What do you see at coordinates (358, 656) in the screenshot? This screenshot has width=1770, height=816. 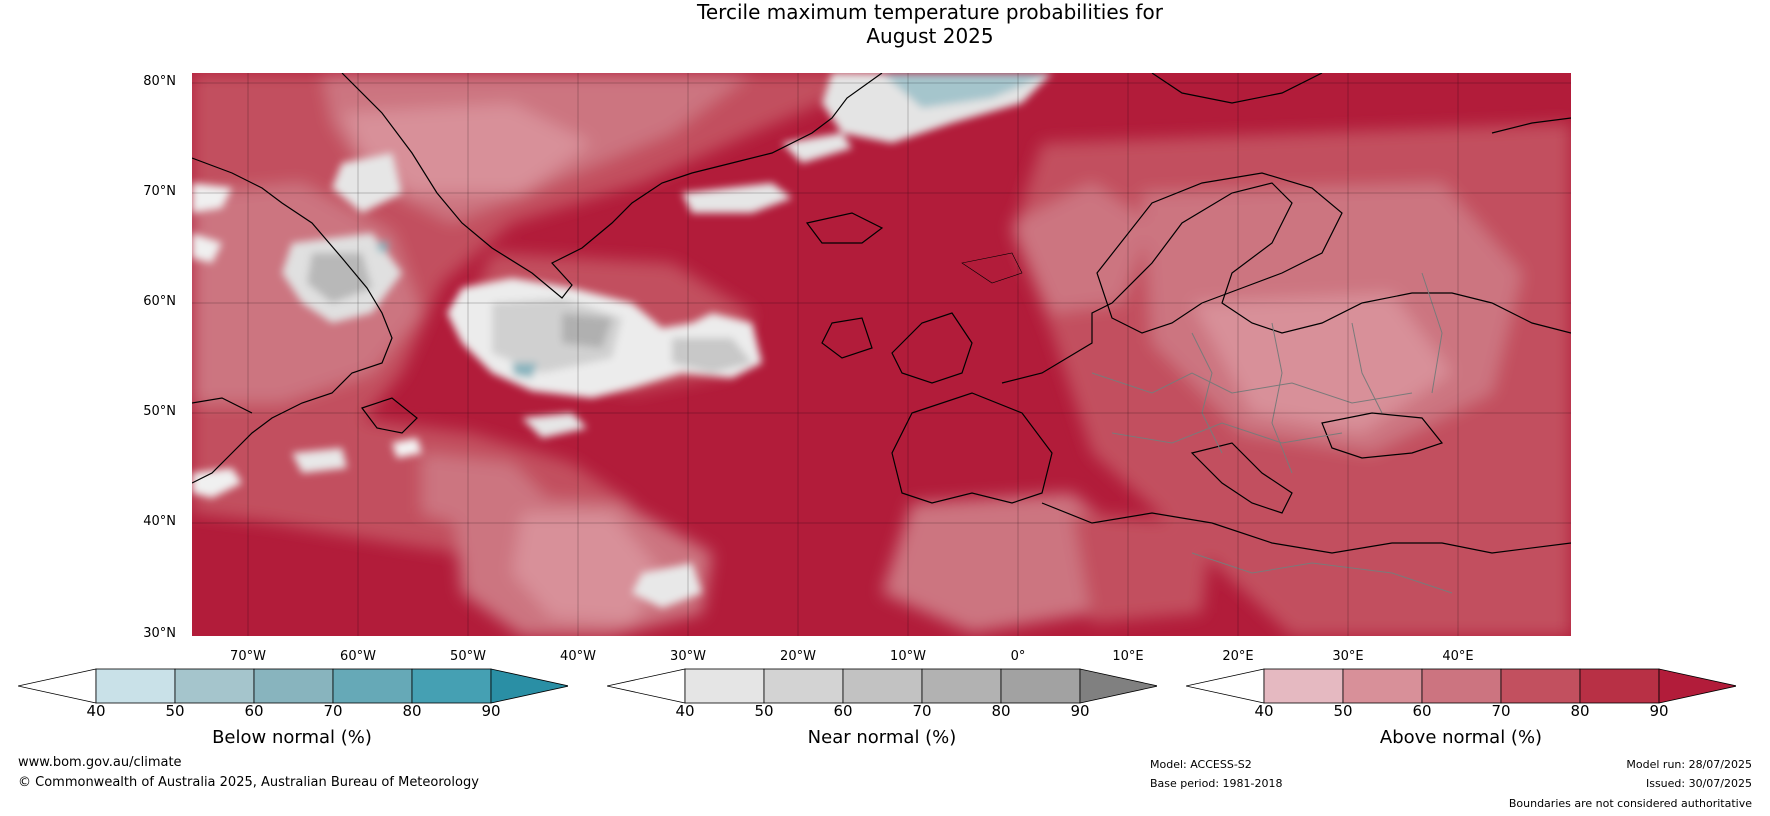 I see `lon-label-60w: 60°W` at bounding box center [358, 656].